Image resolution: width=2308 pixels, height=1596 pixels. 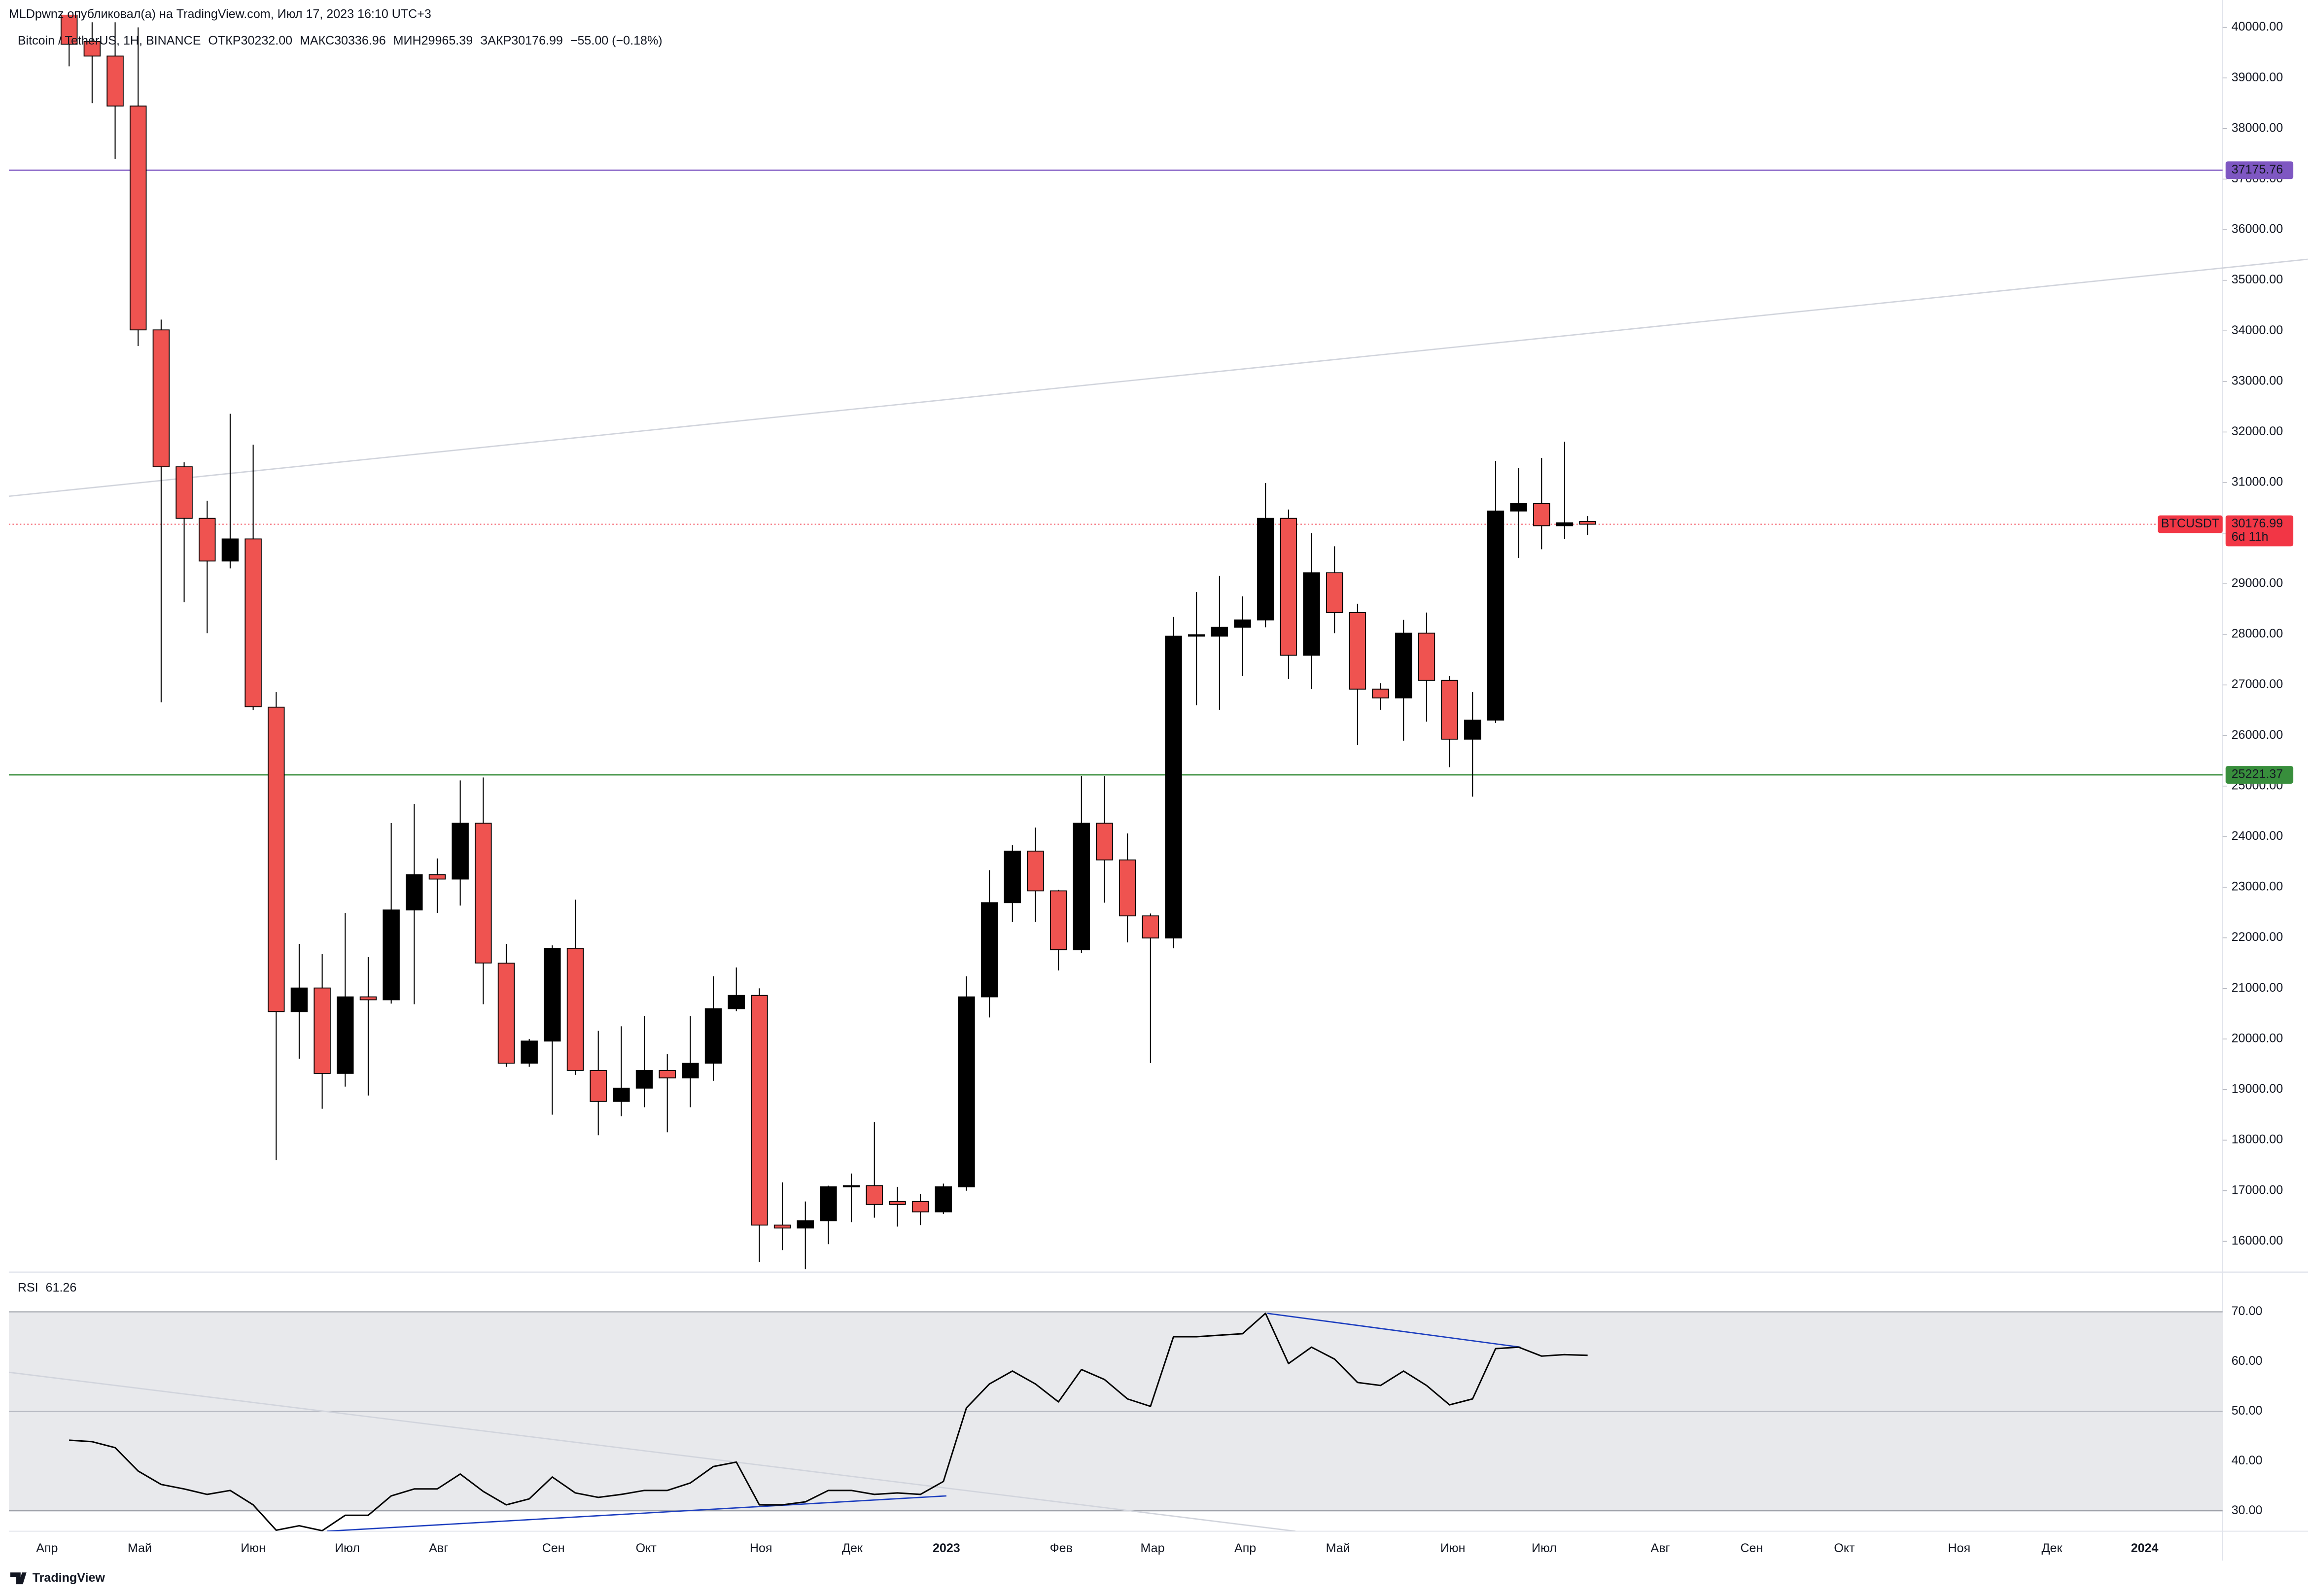 What do you see at coordinates (2257, 330) in the screenshot?
I see `y-tick-label: 34000.00` at bounding box center [2257, 330].